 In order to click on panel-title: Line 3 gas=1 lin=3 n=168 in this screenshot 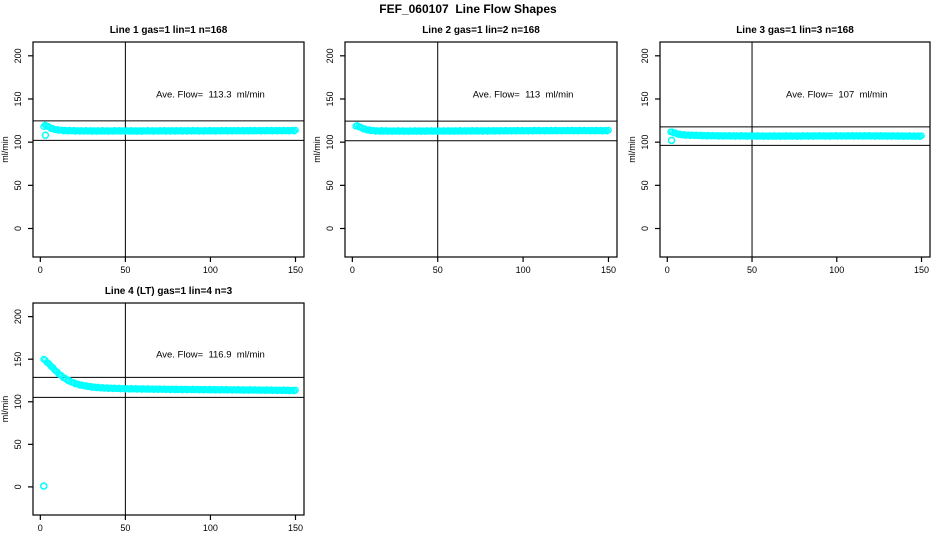, I will do `click(795, 30)`.